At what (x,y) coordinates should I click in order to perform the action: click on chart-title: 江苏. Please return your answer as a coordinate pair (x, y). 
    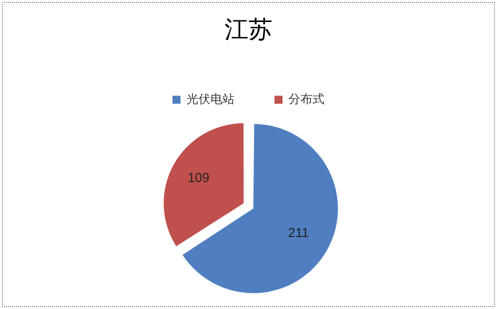
    Looking at the image, I should click on (248, 30).